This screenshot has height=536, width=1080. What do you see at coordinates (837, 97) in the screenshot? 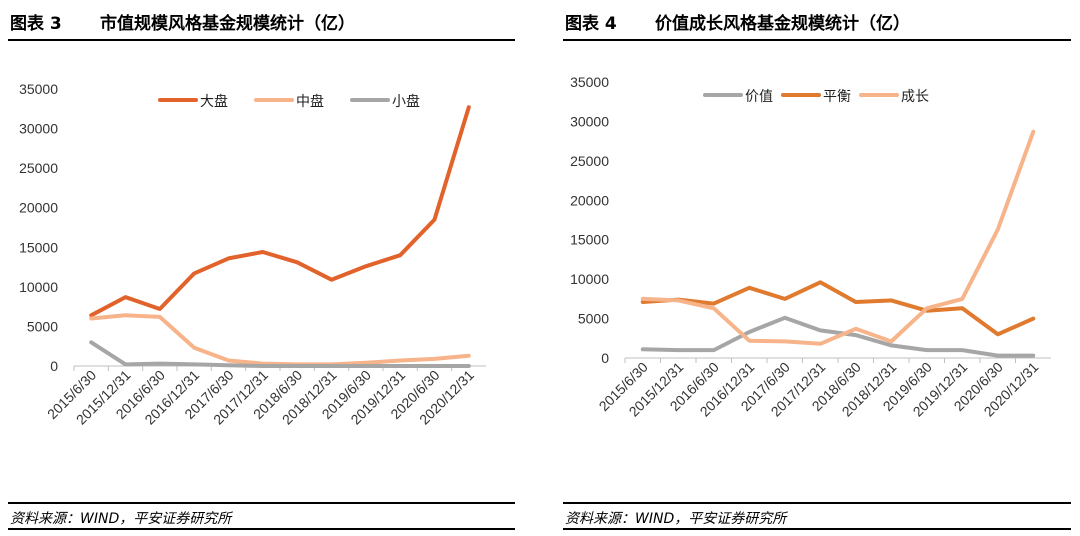
I see `legend-label: 平衡` at bounding box center [837, 97].